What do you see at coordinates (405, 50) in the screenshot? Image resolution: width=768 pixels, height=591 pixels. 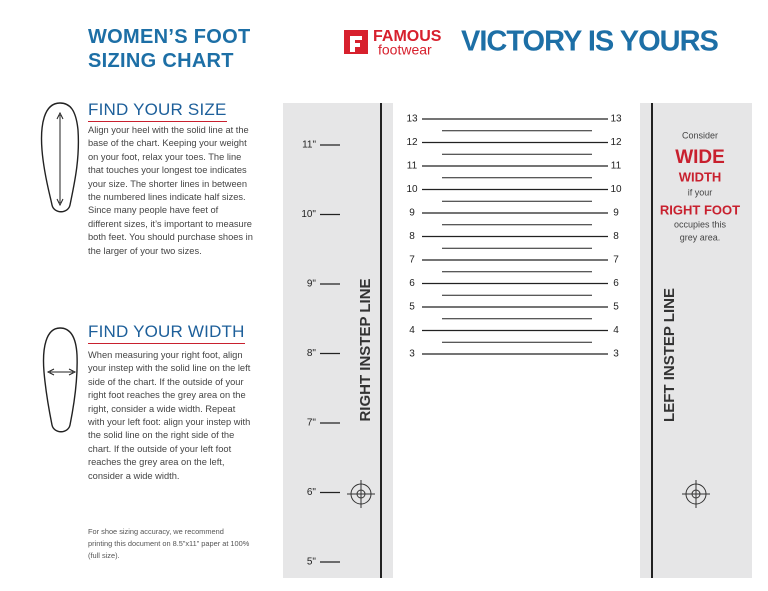 I see `brand: footwear` at bounding box center [405, 50].